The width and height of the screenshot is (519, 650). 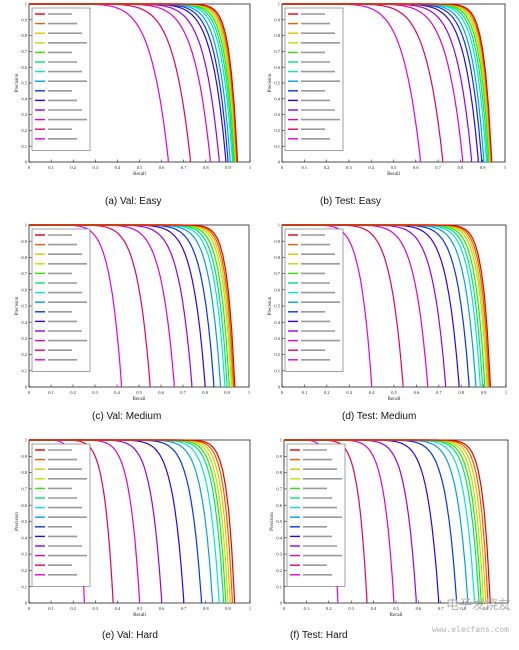 What do you see at coordinates (470, 629) in the screenshot?
I see `watermark-url: www.elecfans.com` at bounding box center [470, 629].